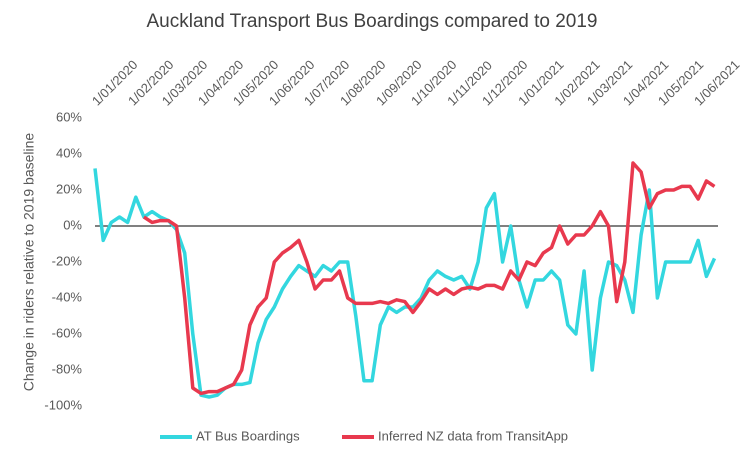 This screenshot has width=744, height=454. What do you see at coordinates (69, 152) in the screenshot?
I see `y-tick-label: 40%` at bounding box center [69, 152].